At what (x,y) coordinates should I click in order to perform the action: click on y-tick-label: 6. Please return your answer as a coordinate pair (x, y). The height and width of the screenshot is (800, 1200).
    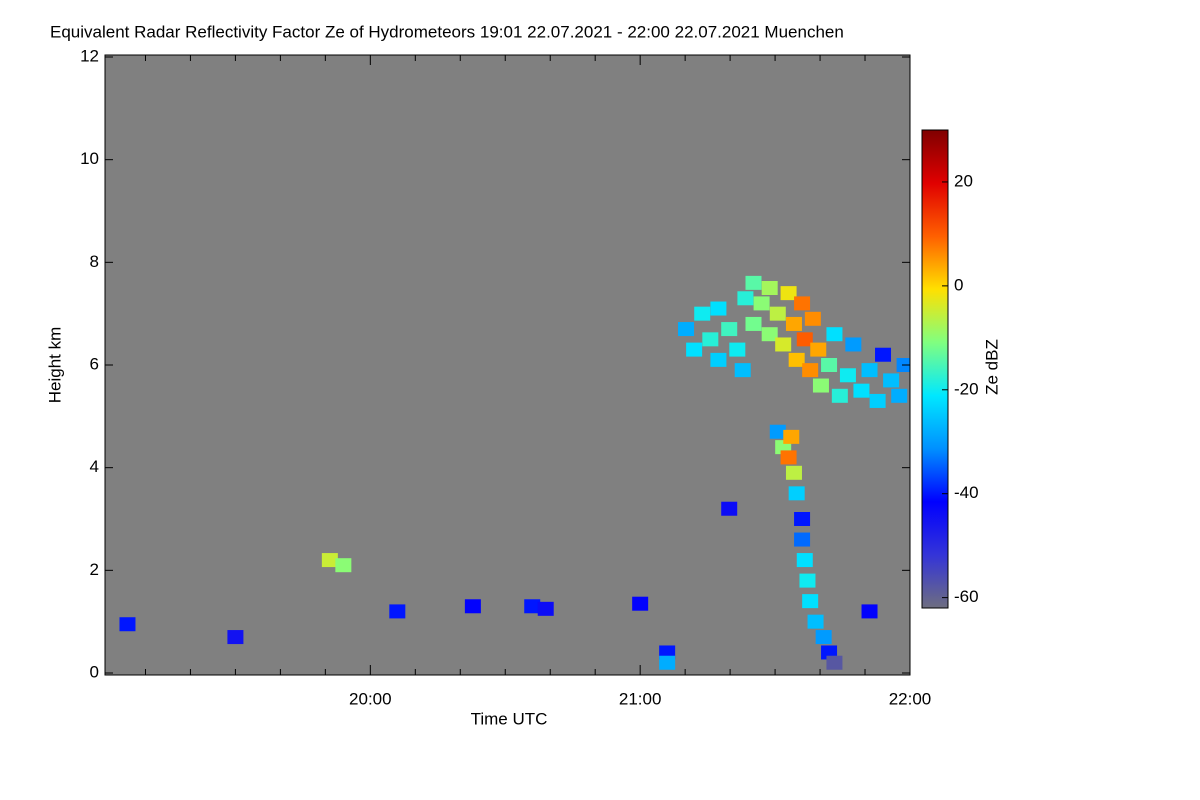
    Looking at the image, I should click on (94, 363).